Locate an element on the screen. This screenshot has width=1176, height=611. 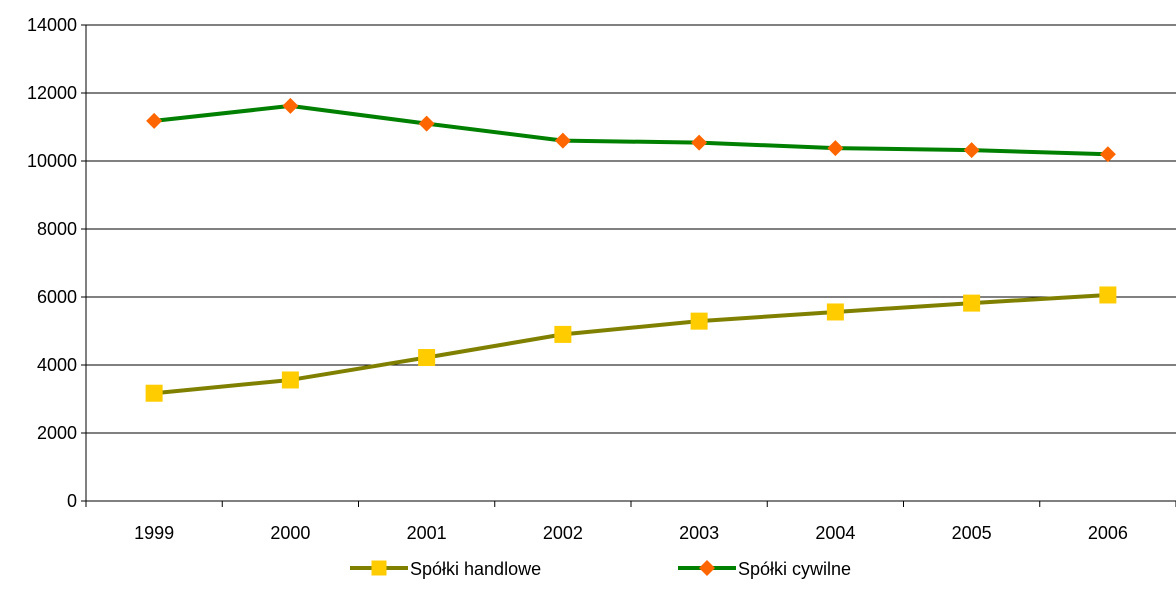
x-tick-label: 2000 is located at coordinates (290, 533).